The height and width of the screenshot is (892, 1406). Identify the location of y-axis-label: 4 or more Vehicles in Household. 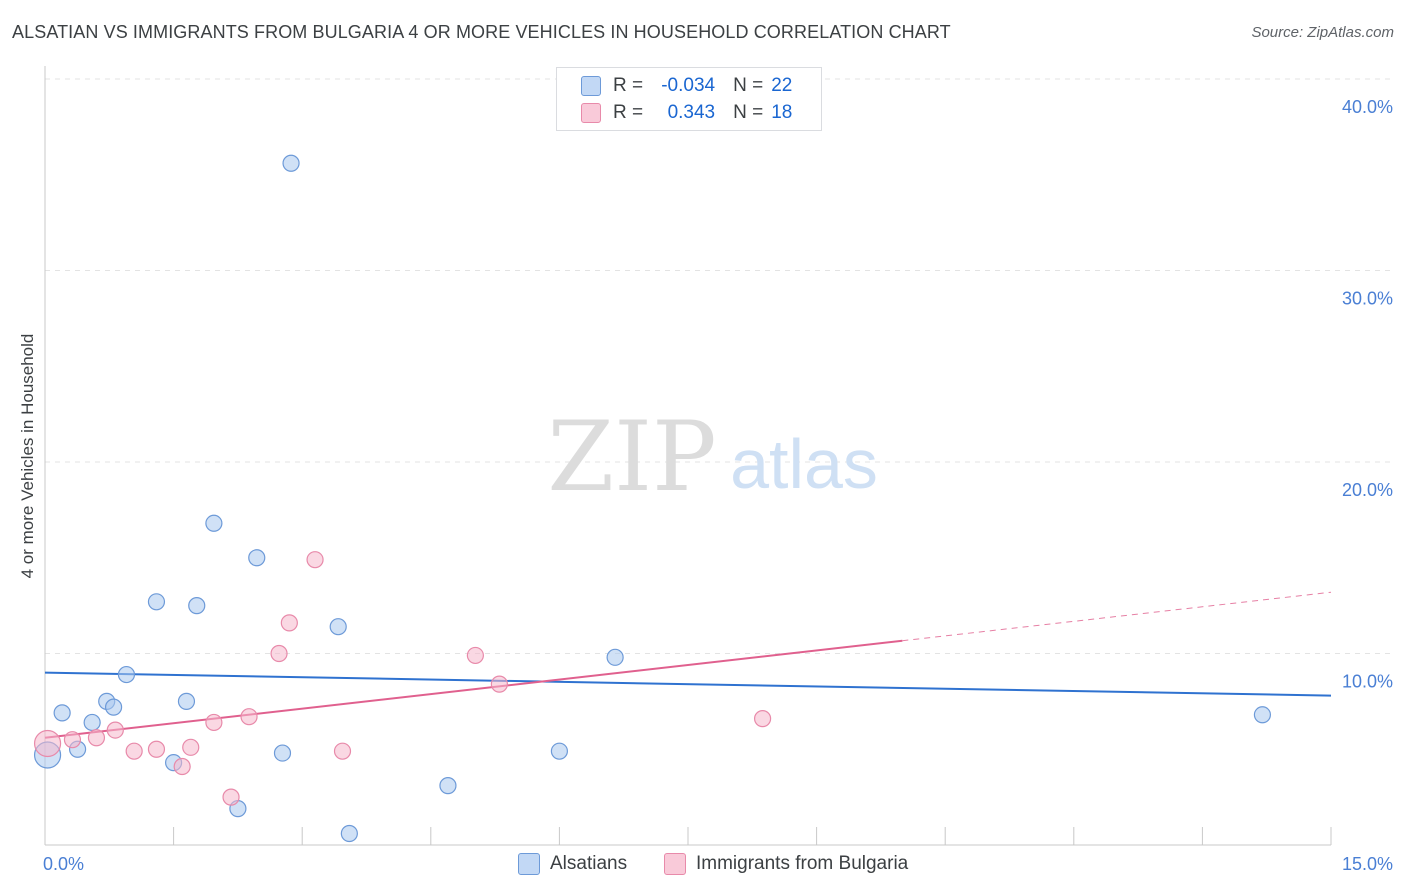
(27, 456).